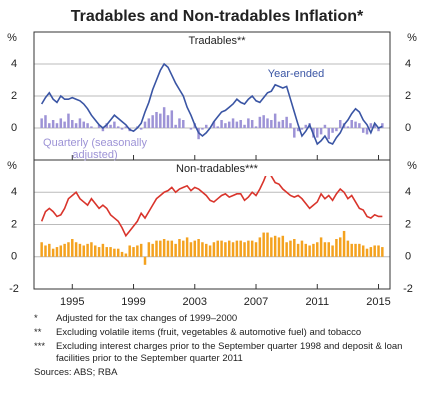 The width and height of the screenshot is (434, 408). Describe the element at coordinates (378, 302) in the screenshot. I see `x-tick-label: 2015` at that location.